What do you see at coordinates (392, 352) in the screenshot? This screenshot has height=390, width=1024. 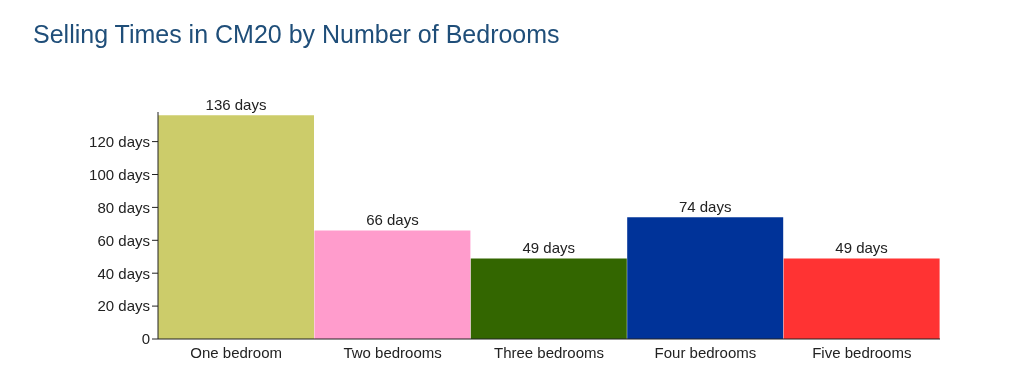 I see `x-tick-label: Two bedrooms` at bounding box center [392, 352].